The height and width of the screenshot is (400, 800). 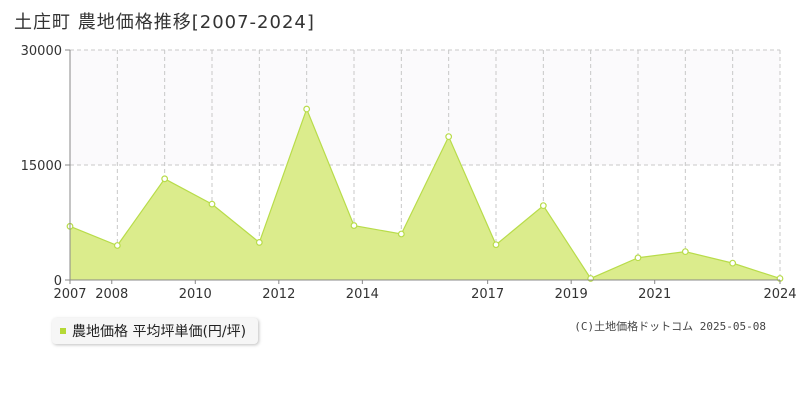 I want to click on x-tick-label: 2010, so click(x=195, y=294).